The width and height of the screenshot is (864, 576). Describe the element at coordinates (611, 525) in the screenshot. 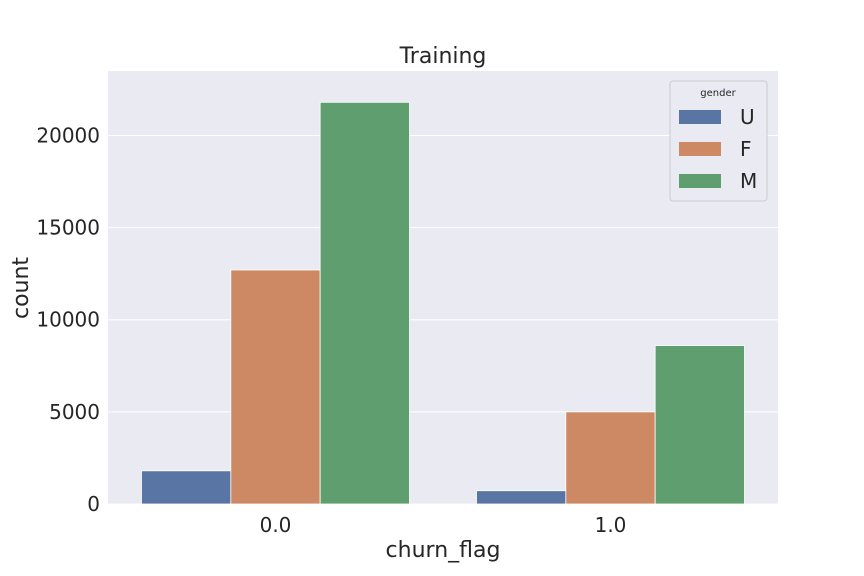

I see `x-tick-label: 1.0` at that location.